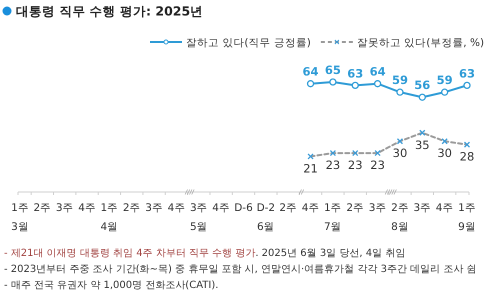 Image resolution: width=495 pixels, height=306 pixels. I want to click on x-tick-label: 3주 5월, so click(199, 217).